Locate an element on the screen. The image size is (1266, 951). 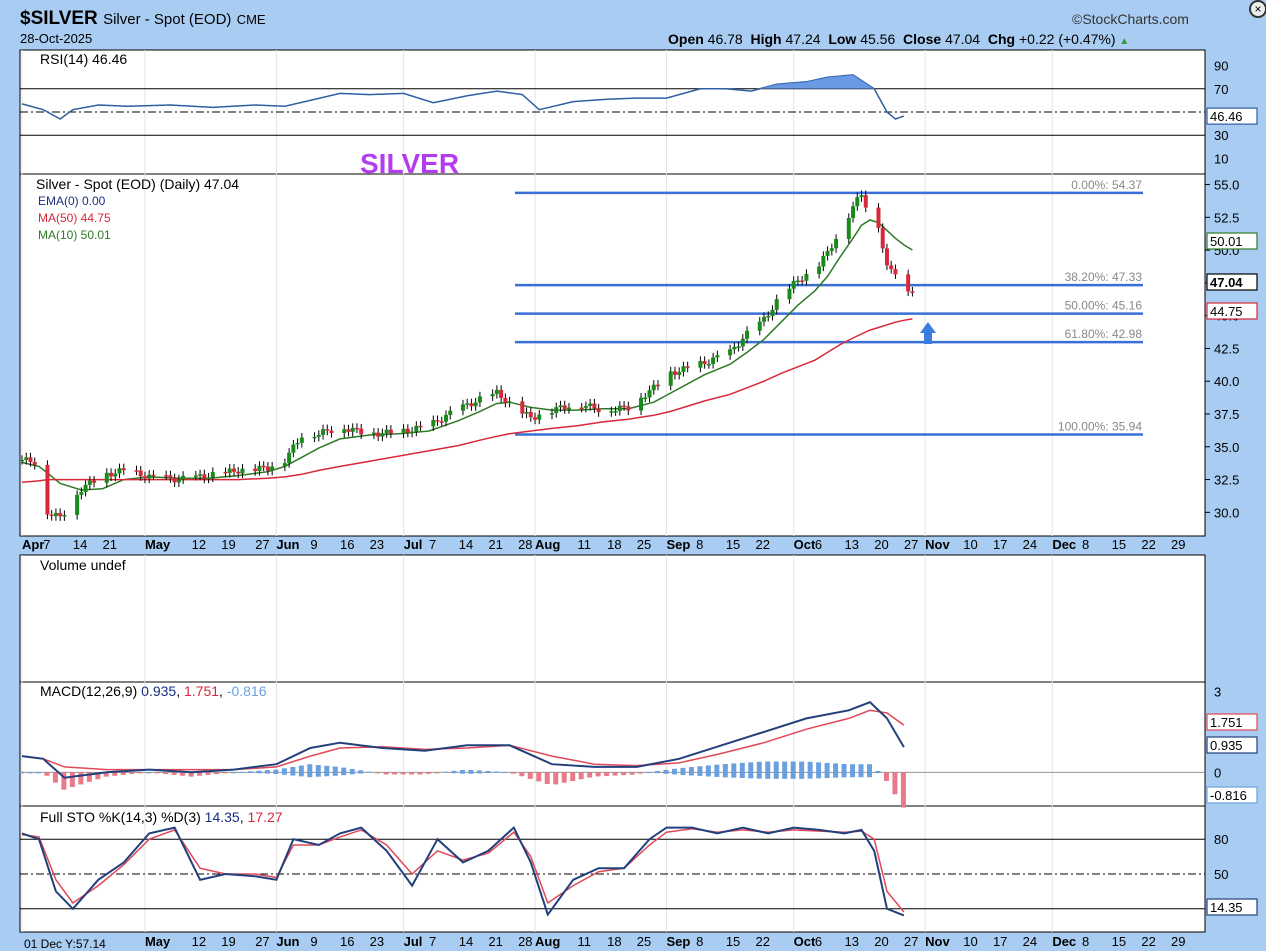
x-axis-label: 8 is located at coordinates (699, 941).